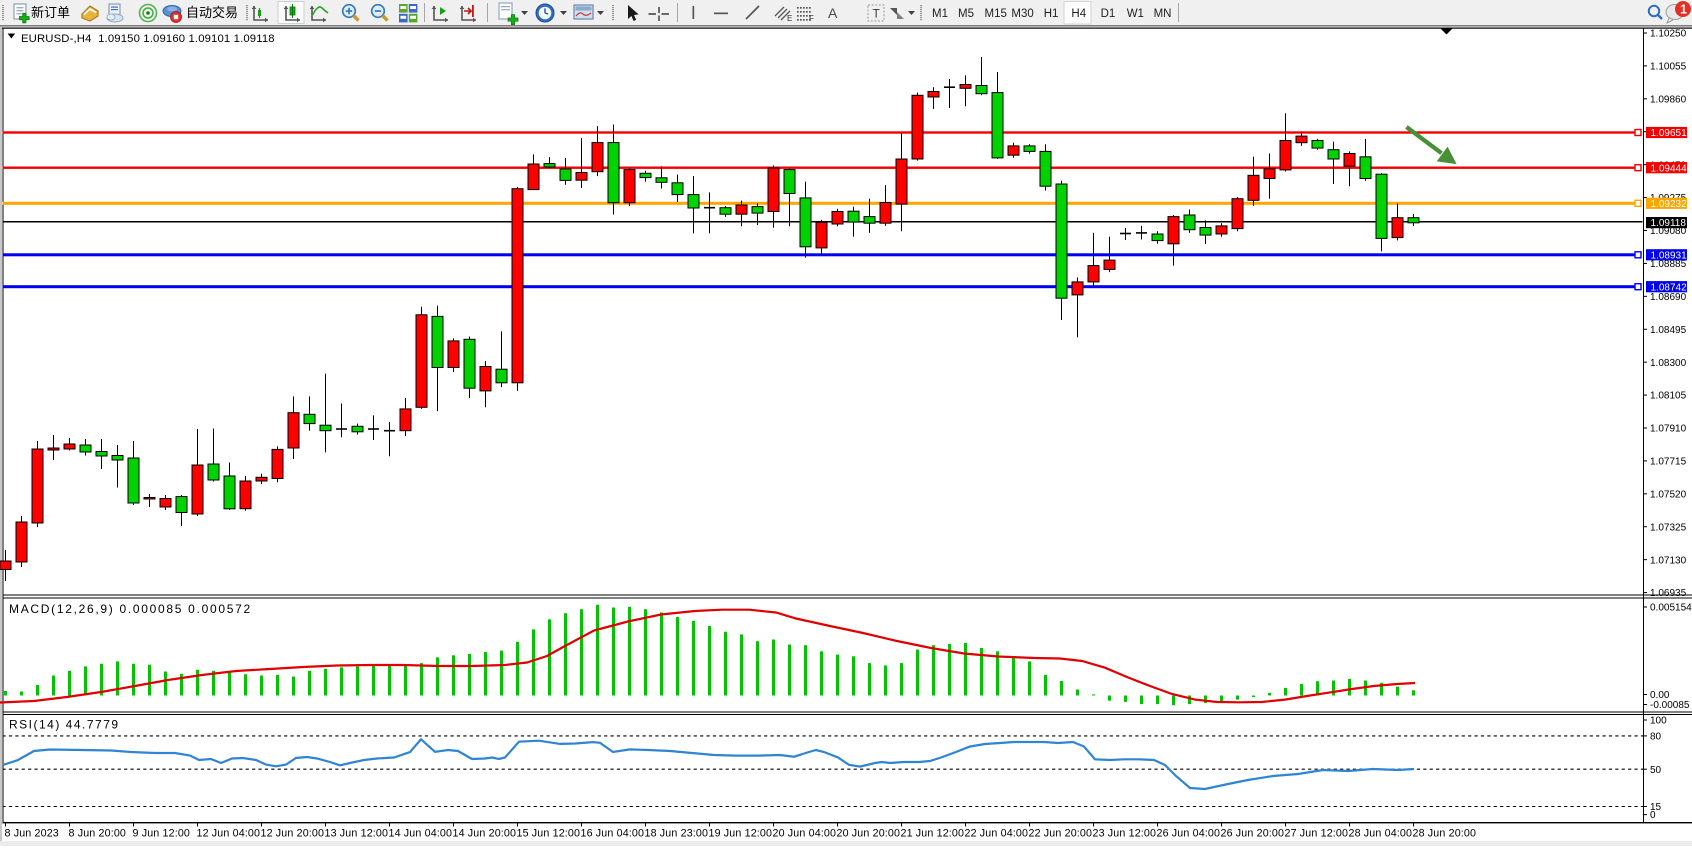 The height and width of the screenshot is (851, 1692). What do you see at coordinates (1163, 14) in the screenshot?
I see `svg-text: MN` at bounding box center [1163, 14].